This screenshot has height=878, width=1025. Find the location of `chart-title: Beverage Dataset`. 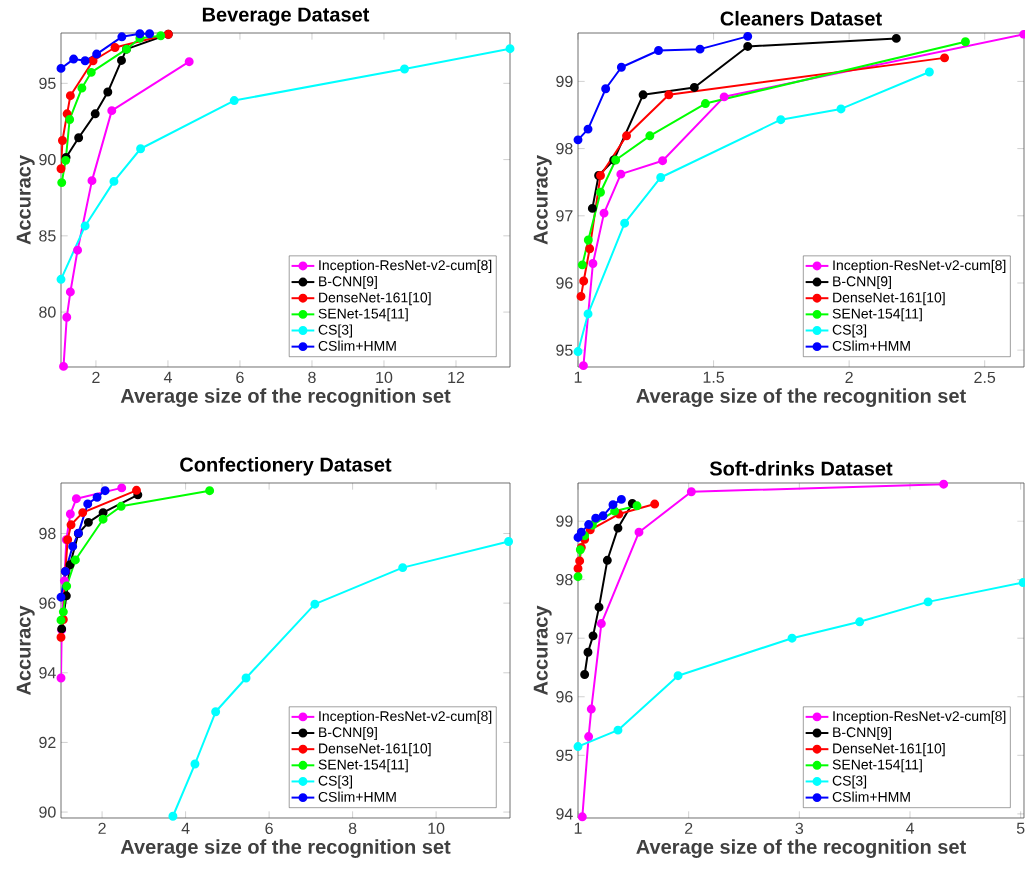

chart-title: Beverage Dataset is located at coordinates (286, 16).